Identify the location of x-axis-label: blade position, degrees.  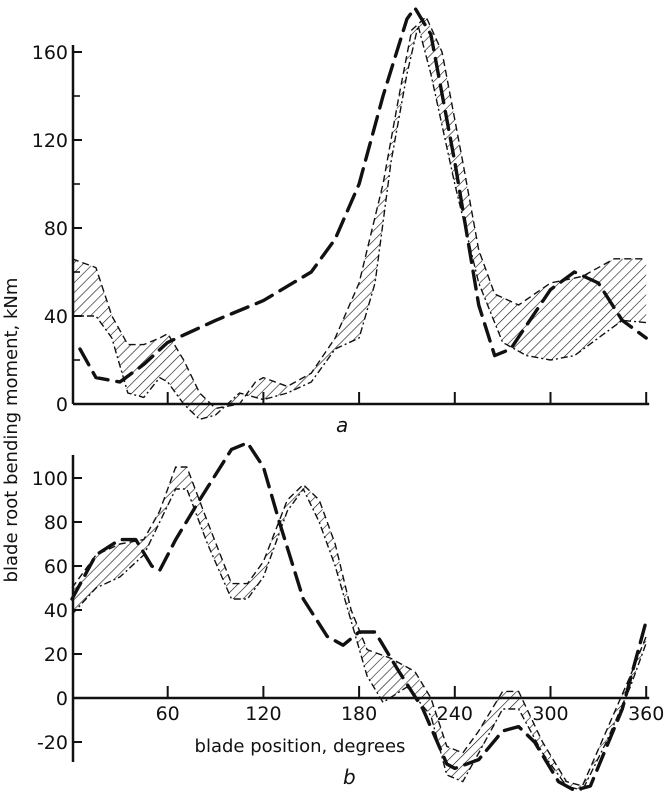
(300, 746).